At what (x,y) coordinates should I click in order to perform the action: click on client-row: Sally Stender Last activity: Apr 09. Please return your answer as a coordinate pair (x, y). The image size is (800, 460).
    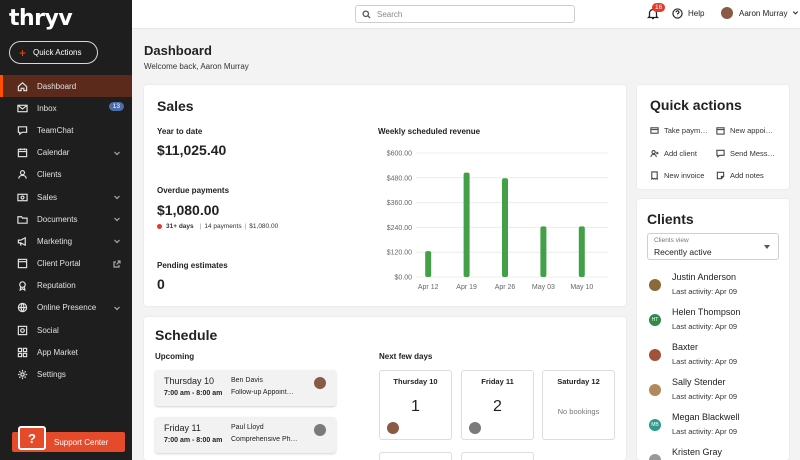
    Looking at the image, I should click on (717, 390).